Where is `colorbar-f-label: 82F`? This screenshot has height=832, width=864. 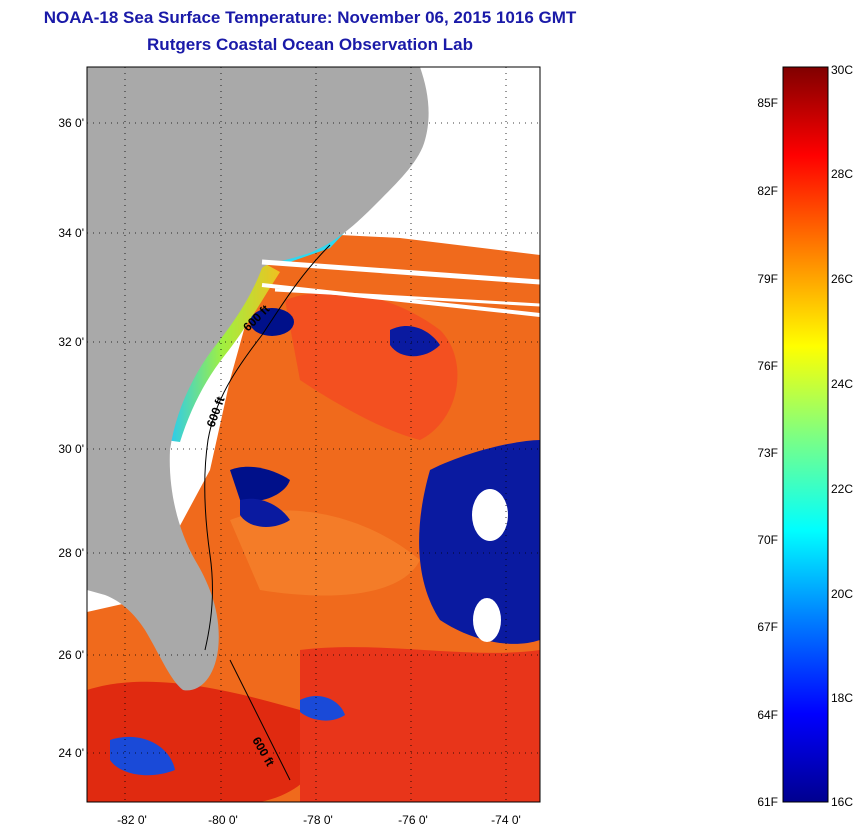
colorbar-f-label: 82F is located at coordinates (767, 191).